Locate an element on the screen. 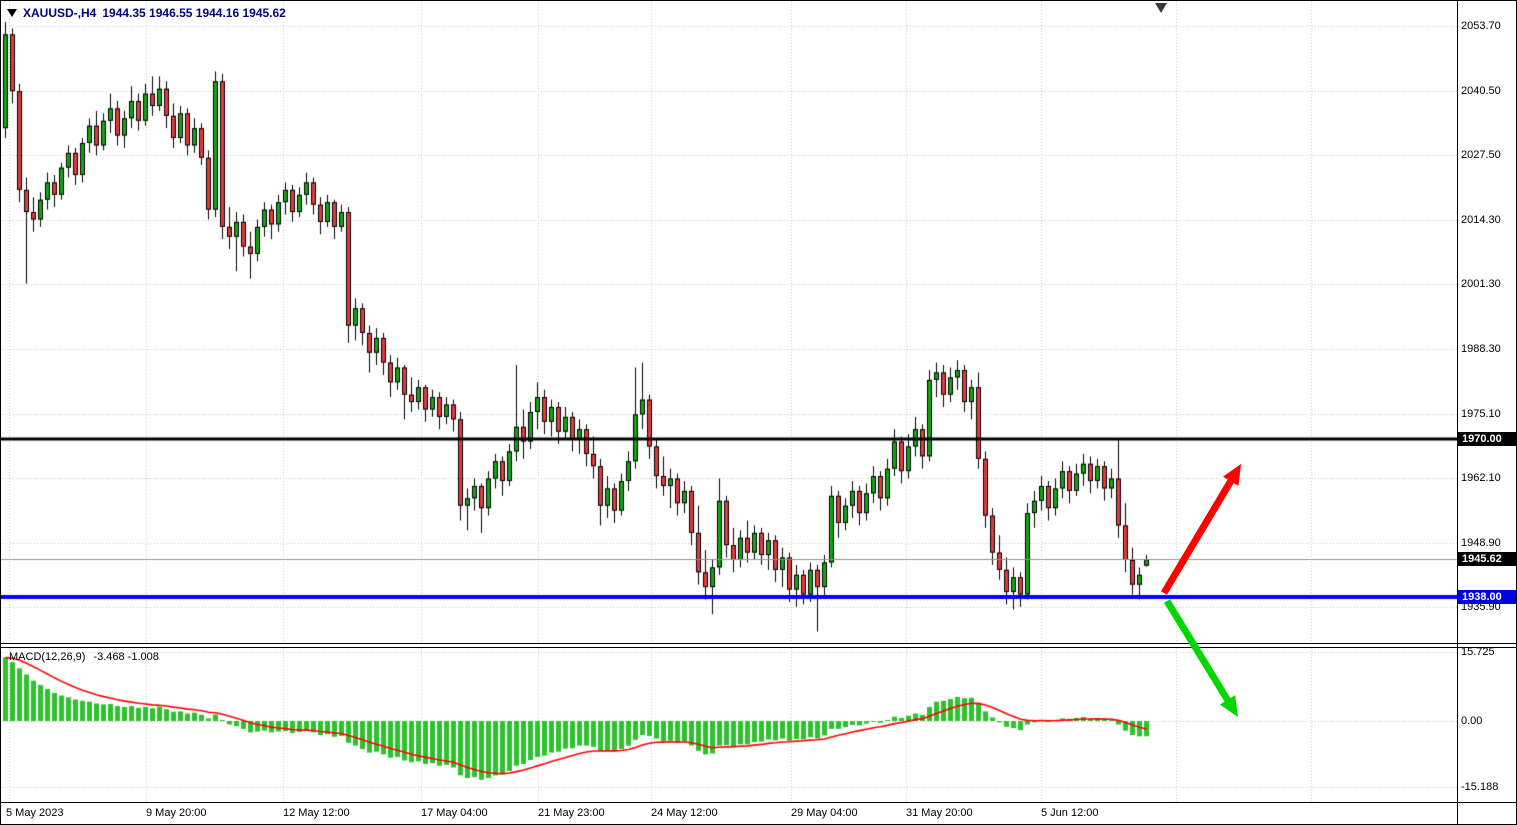 This screenshot has height=825, width=1517. time-axis-label: 9 May 20:00 is located at coordinates (176, 813).